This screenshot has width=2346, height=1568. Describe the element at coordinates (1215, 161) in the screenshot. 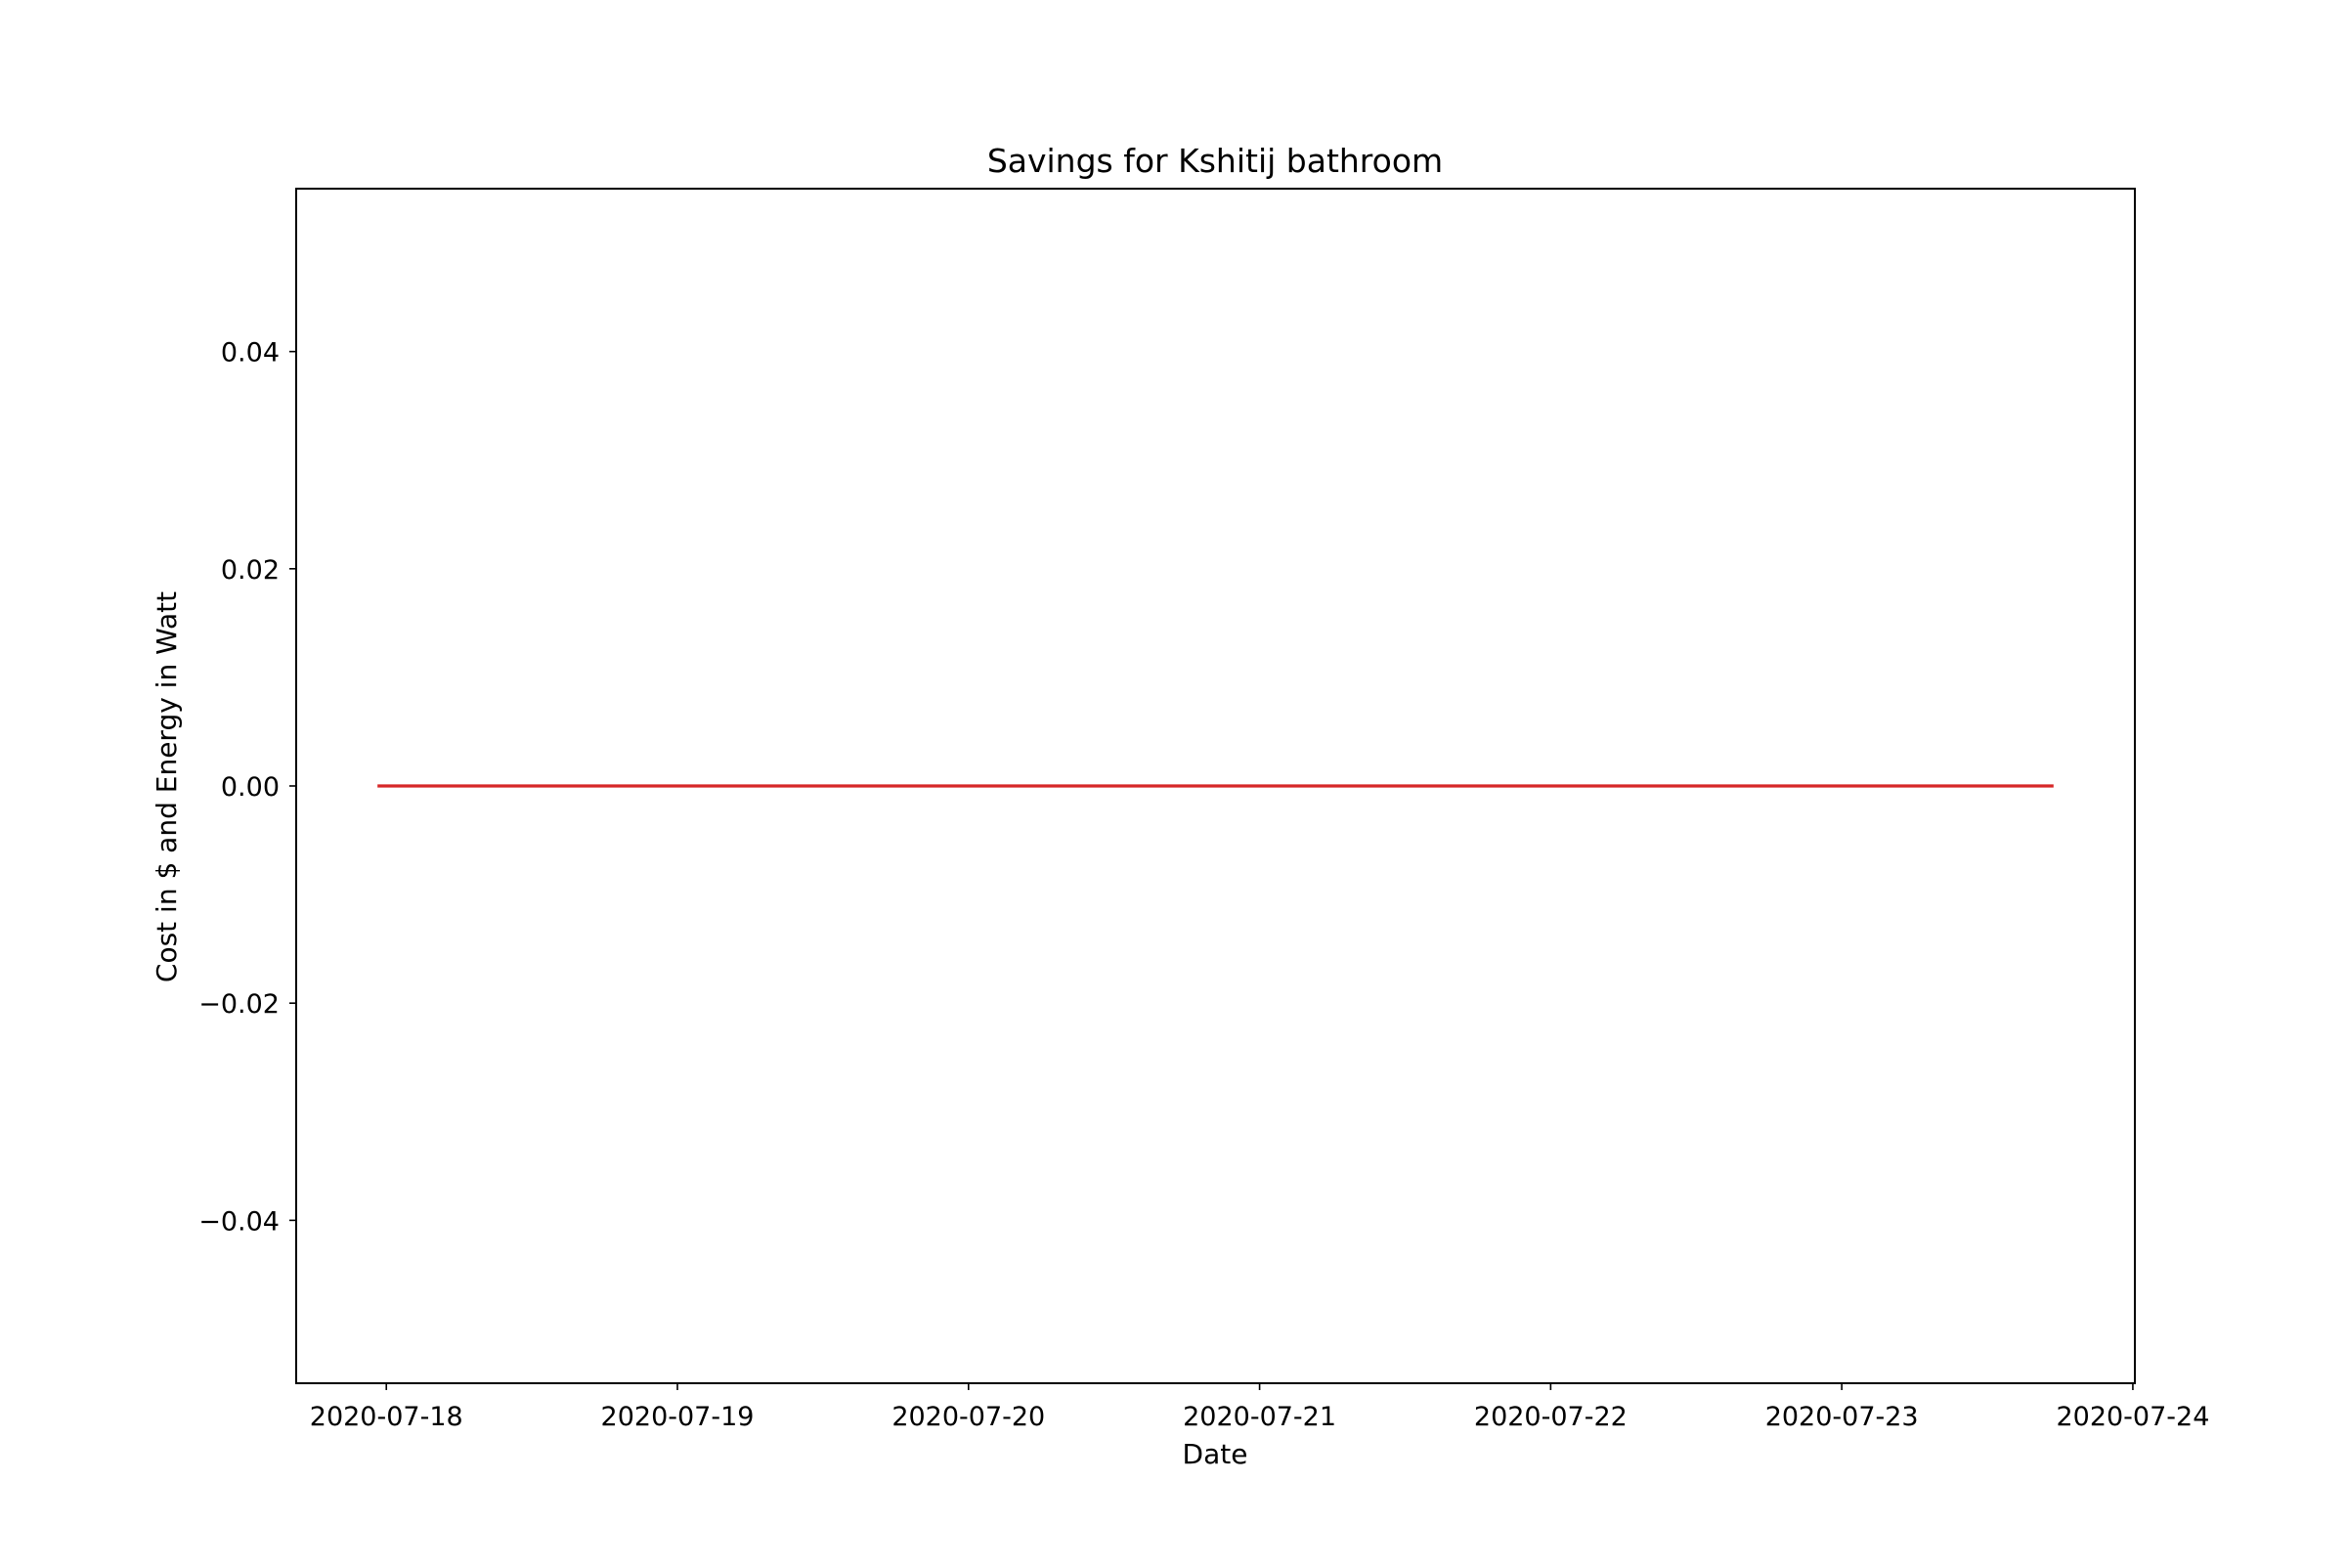

I see `chart-title: Savings for Kshitij bathroom` at that location.